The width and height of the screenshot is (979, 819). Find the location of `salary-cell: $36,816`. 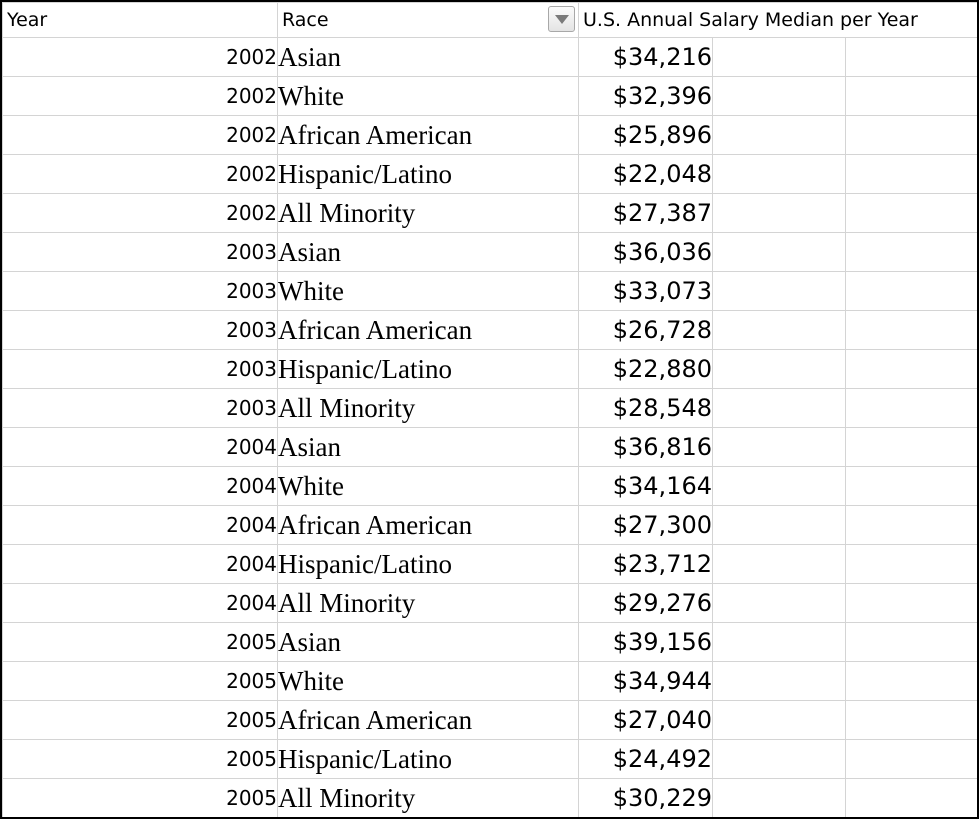

salary-cell: $36,816 is located at coordinates (645, 447).